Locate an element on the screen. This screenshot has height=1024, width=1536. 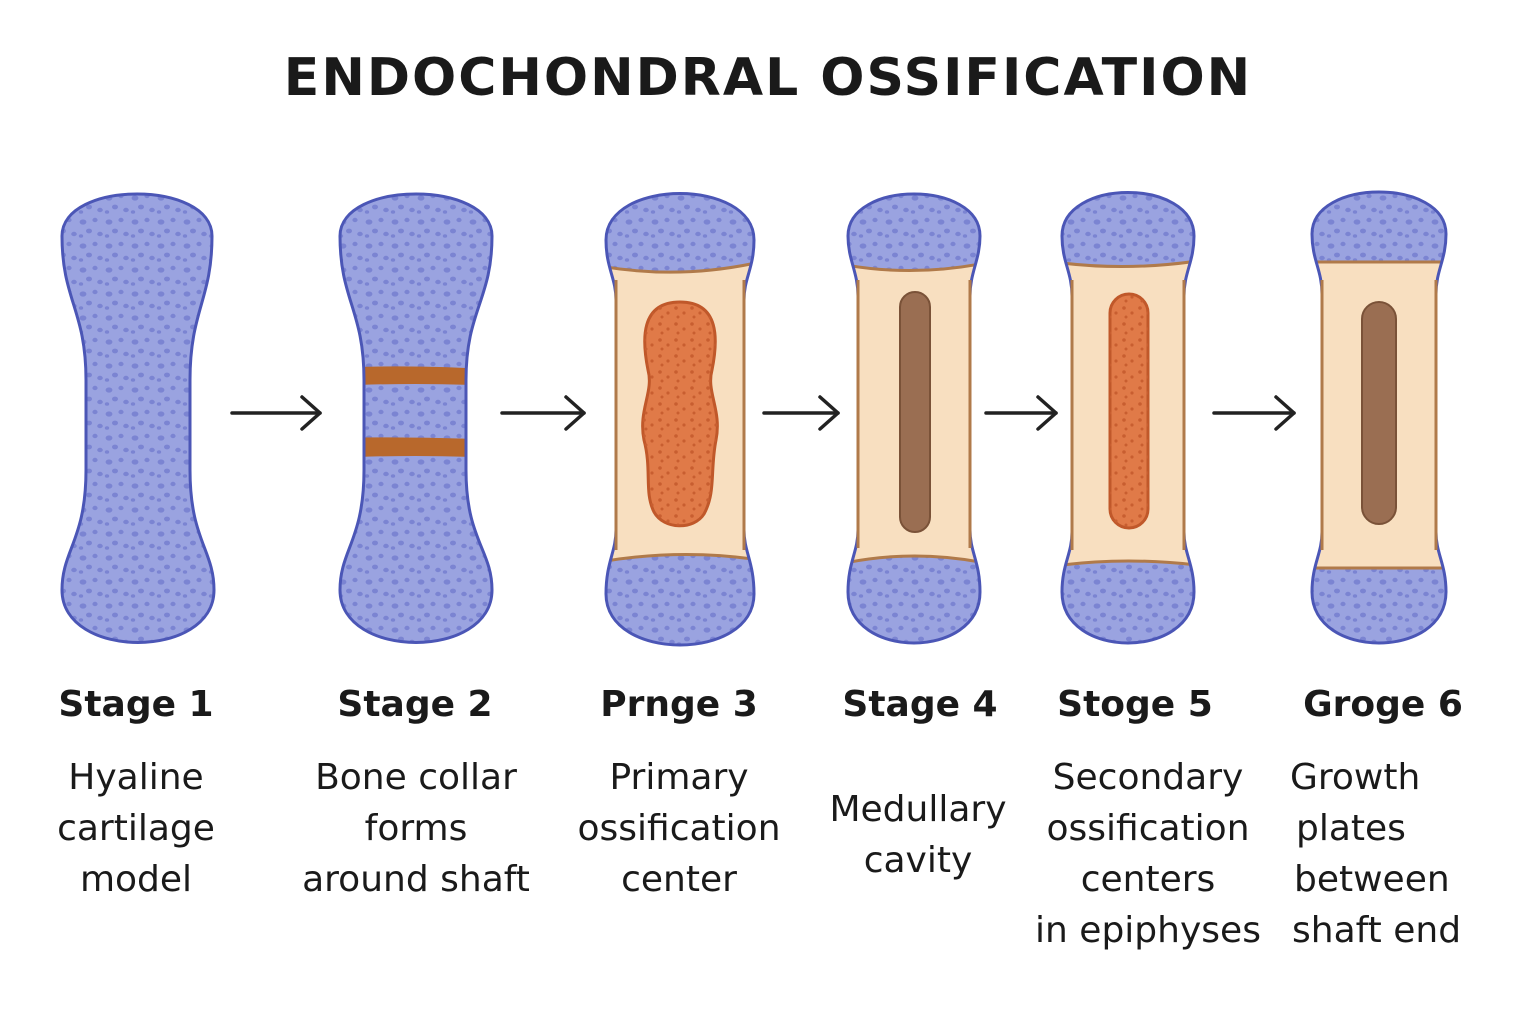
stage-4-description: Medullary cavity is located at coordinates (918, 835).